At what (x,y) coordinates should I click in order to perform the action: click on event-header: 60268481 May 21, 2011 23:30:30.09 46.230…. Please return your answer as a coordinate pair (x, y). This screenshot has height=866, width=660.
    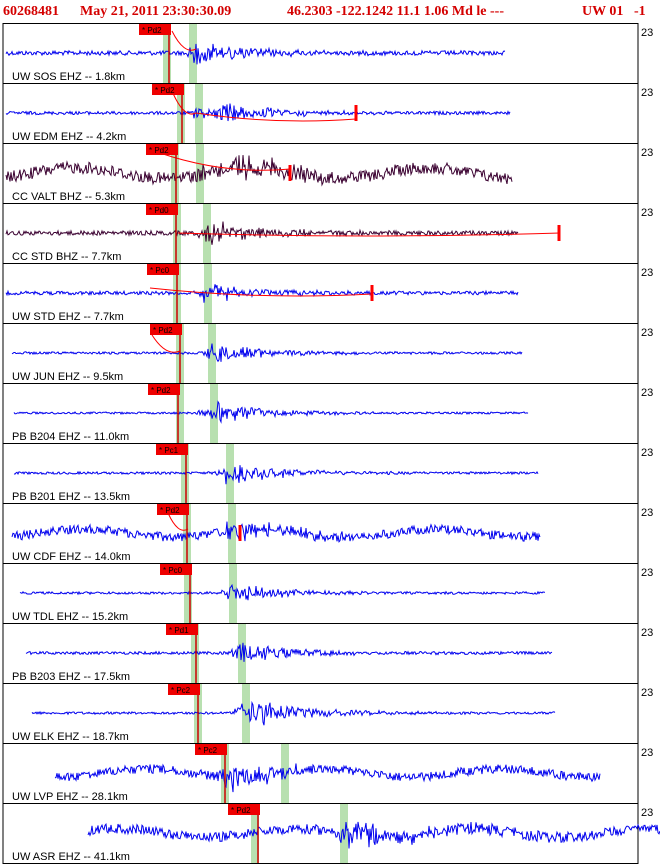
    Looking at the image, I should click on (330, 12).